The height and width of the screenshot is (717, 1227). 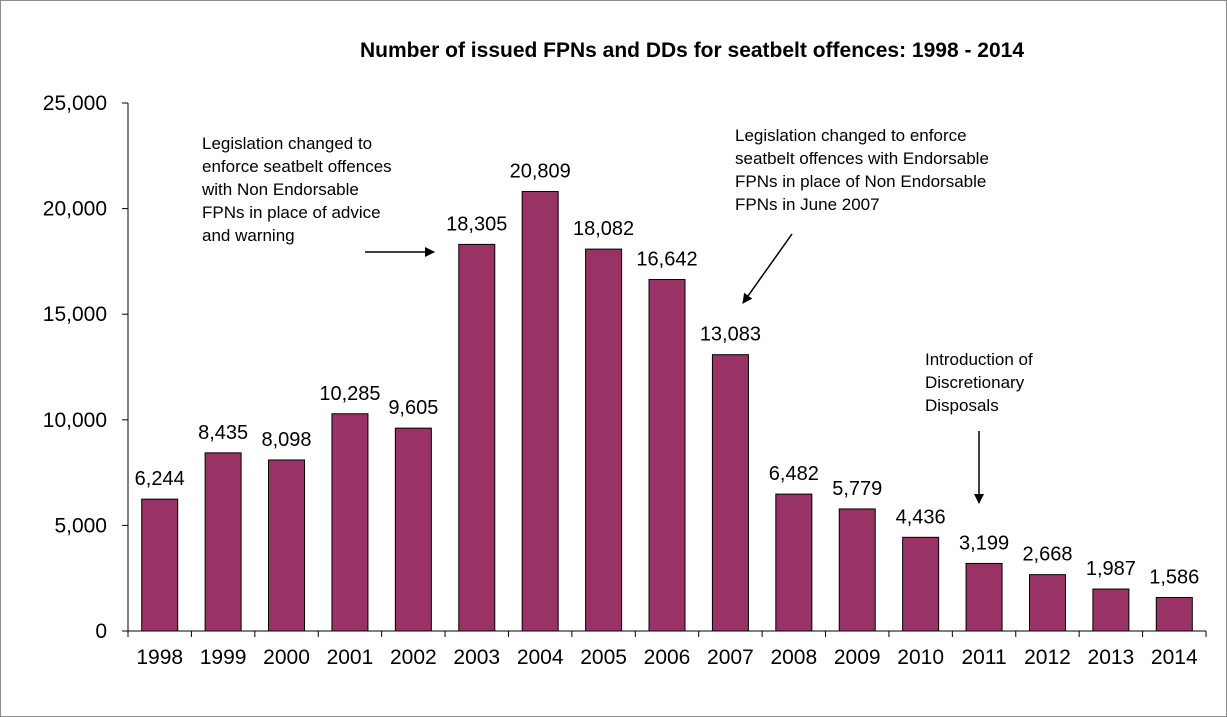 What do you see at coordinates (730, 493) in the screenshot?
I see `bar-2007` at bounding box center [730, 493].